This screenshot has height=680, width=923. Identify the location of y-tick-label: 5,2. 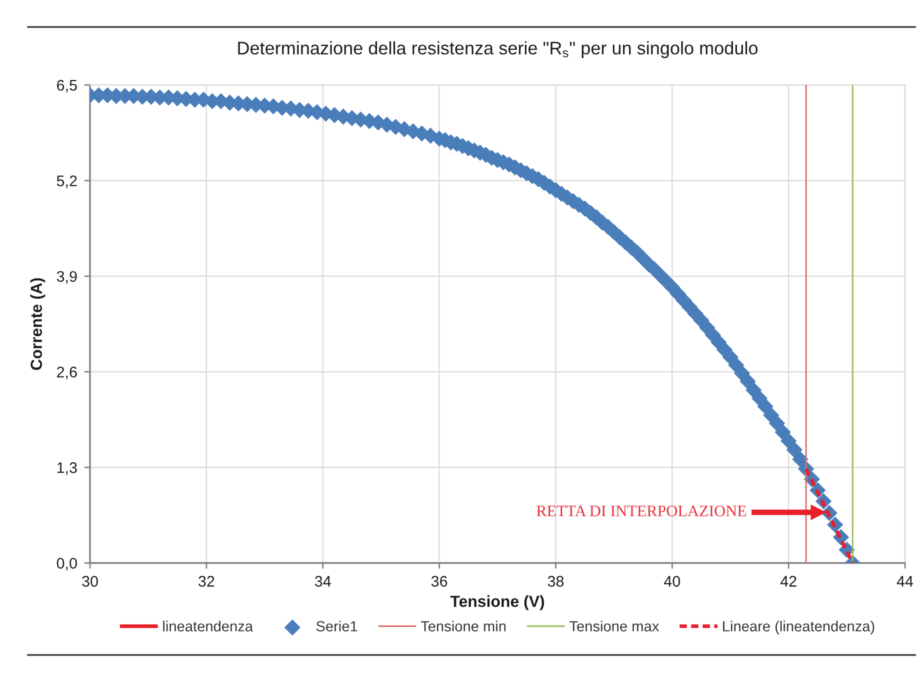
(66, 181).